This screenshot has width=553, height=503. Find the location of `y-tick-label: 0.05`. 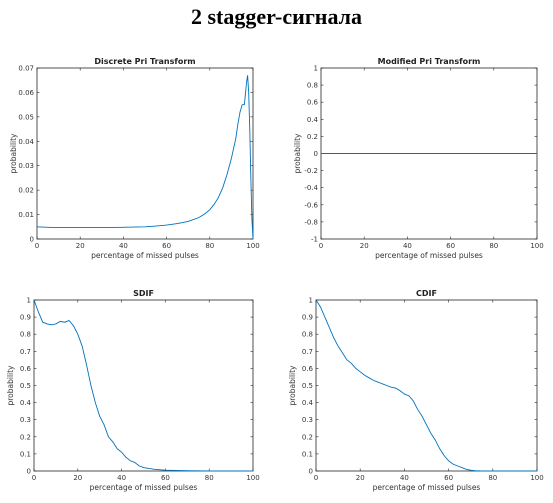

y-tick-label: 0.05 is located at coordinates (26, 117).